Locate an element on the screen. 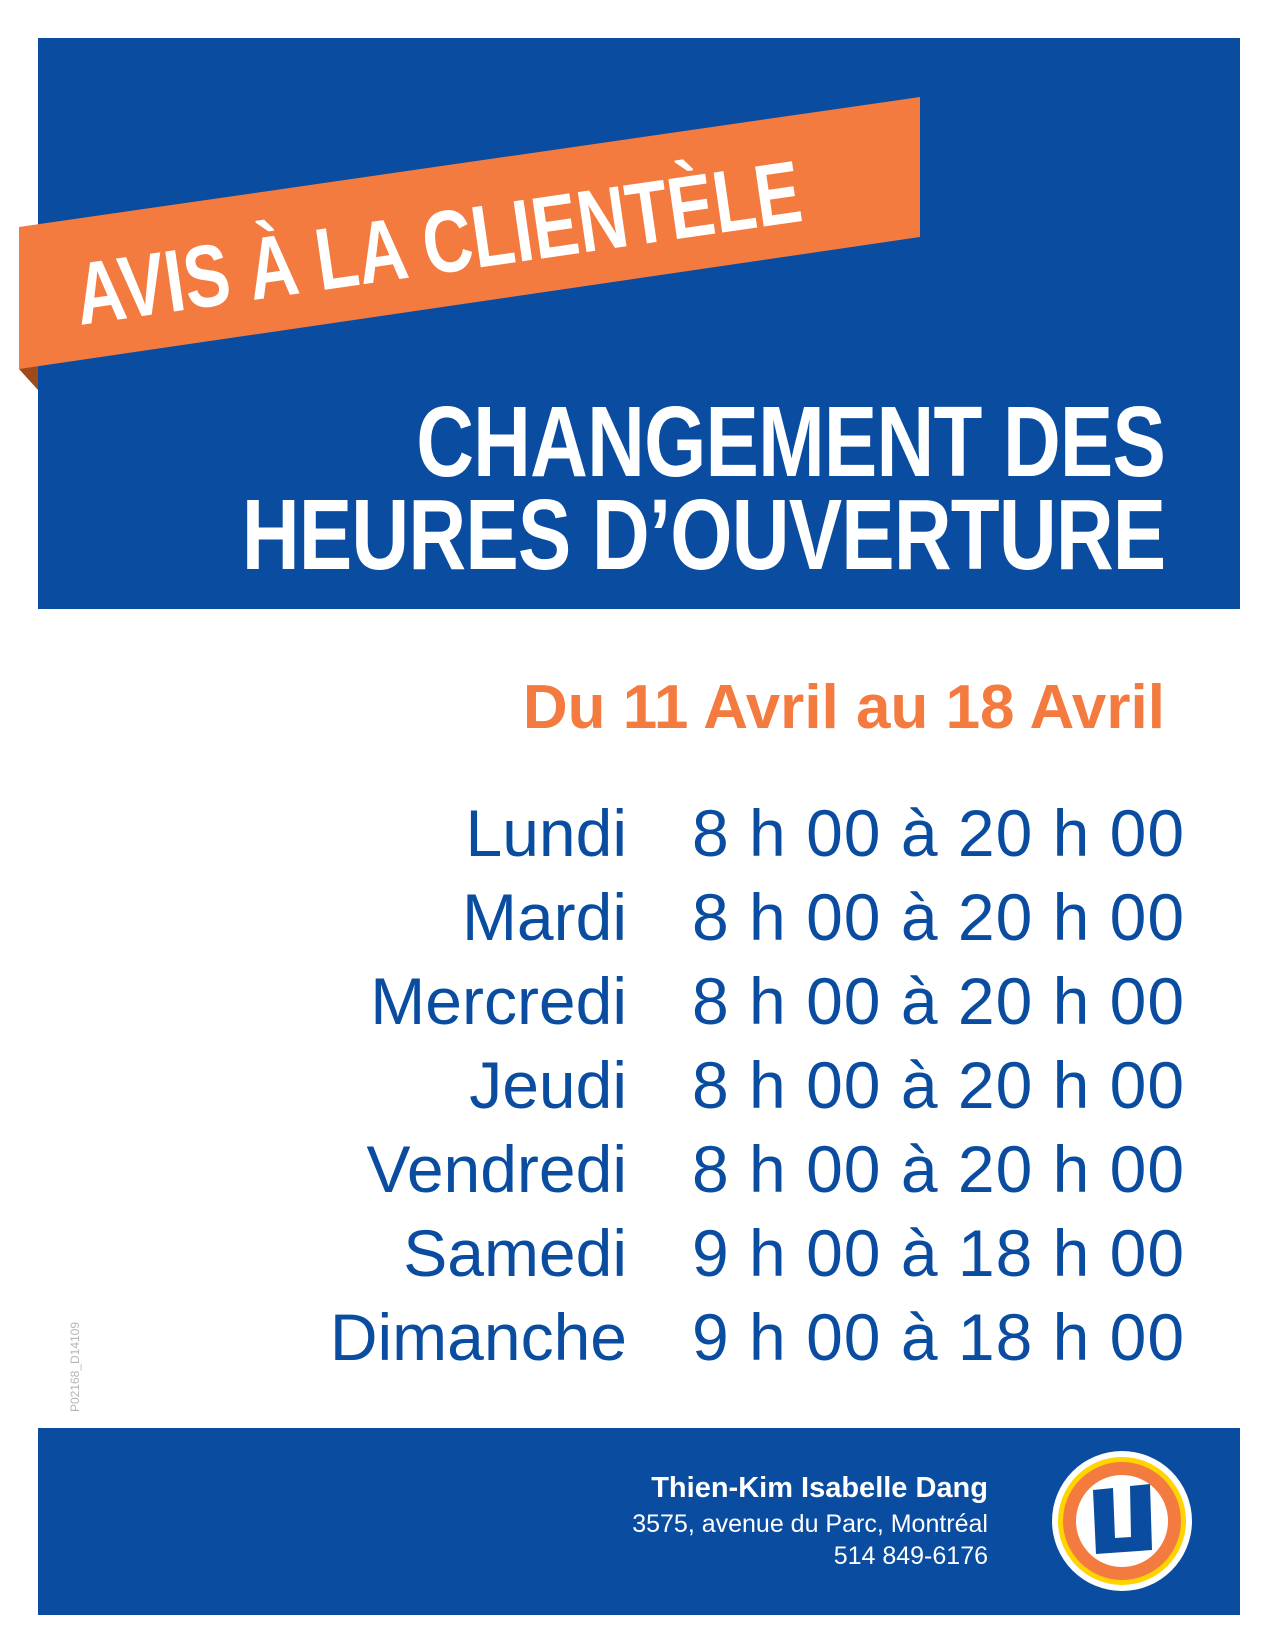  day-label: Jeudi is located at coordinates (548, 1085).